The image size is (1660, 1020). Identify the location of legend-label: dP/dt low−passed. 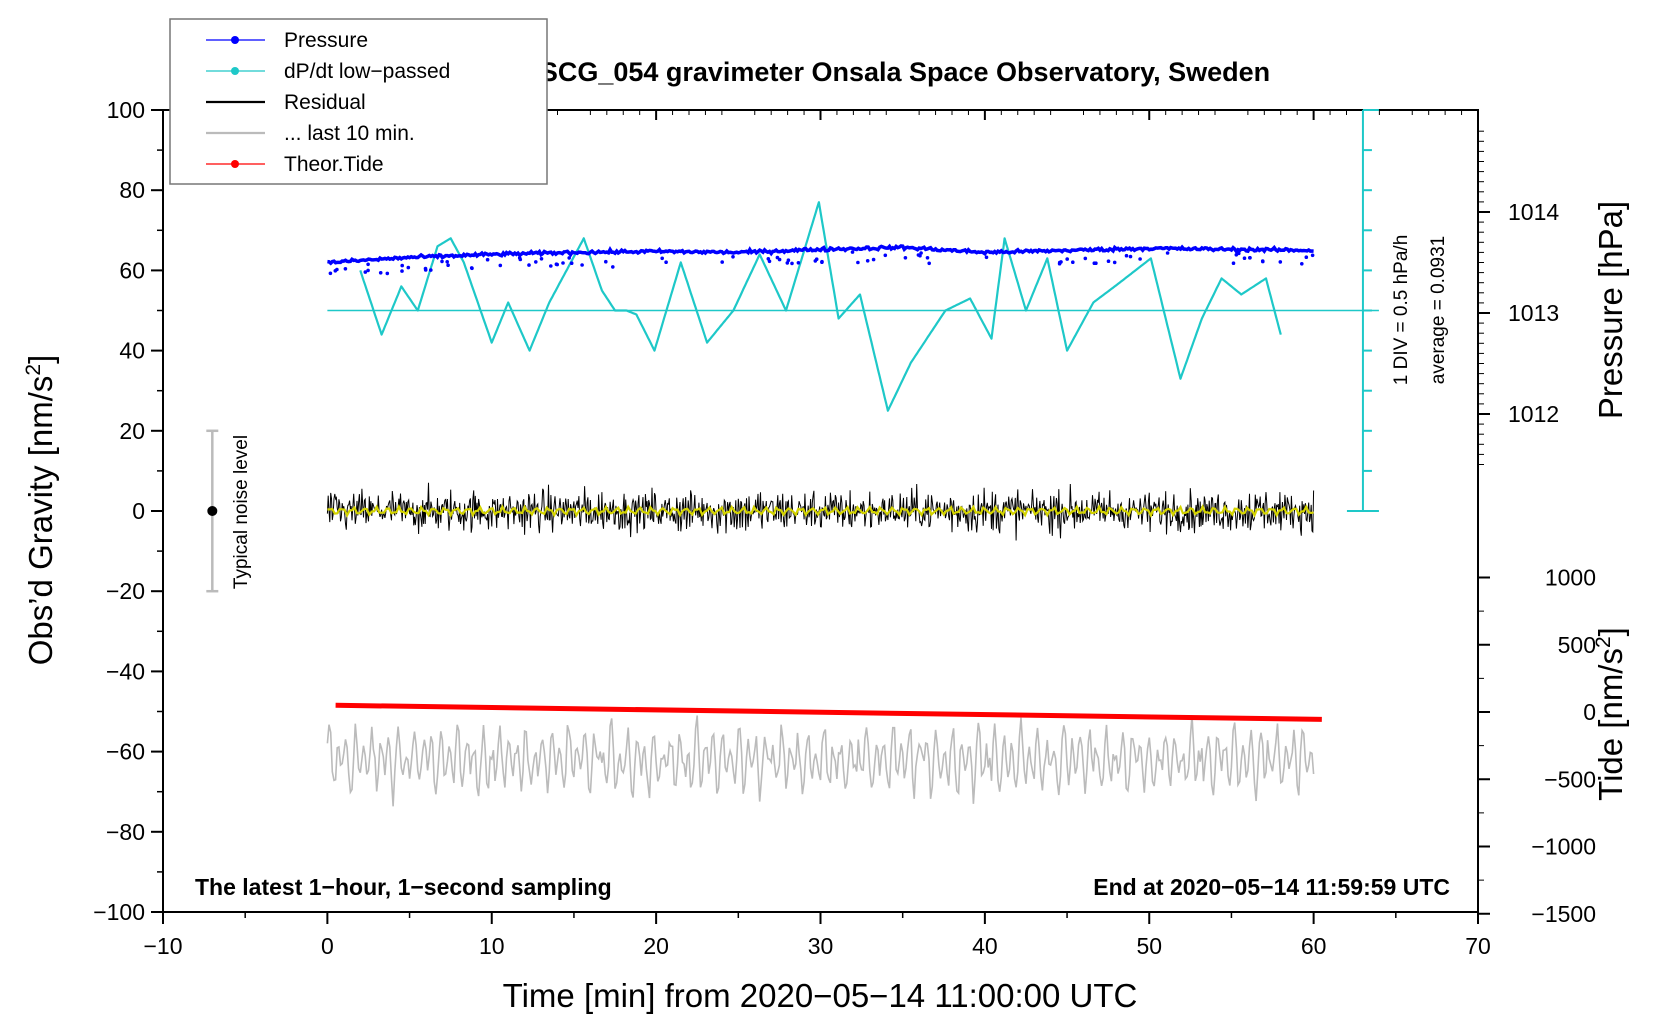
(367, 71).